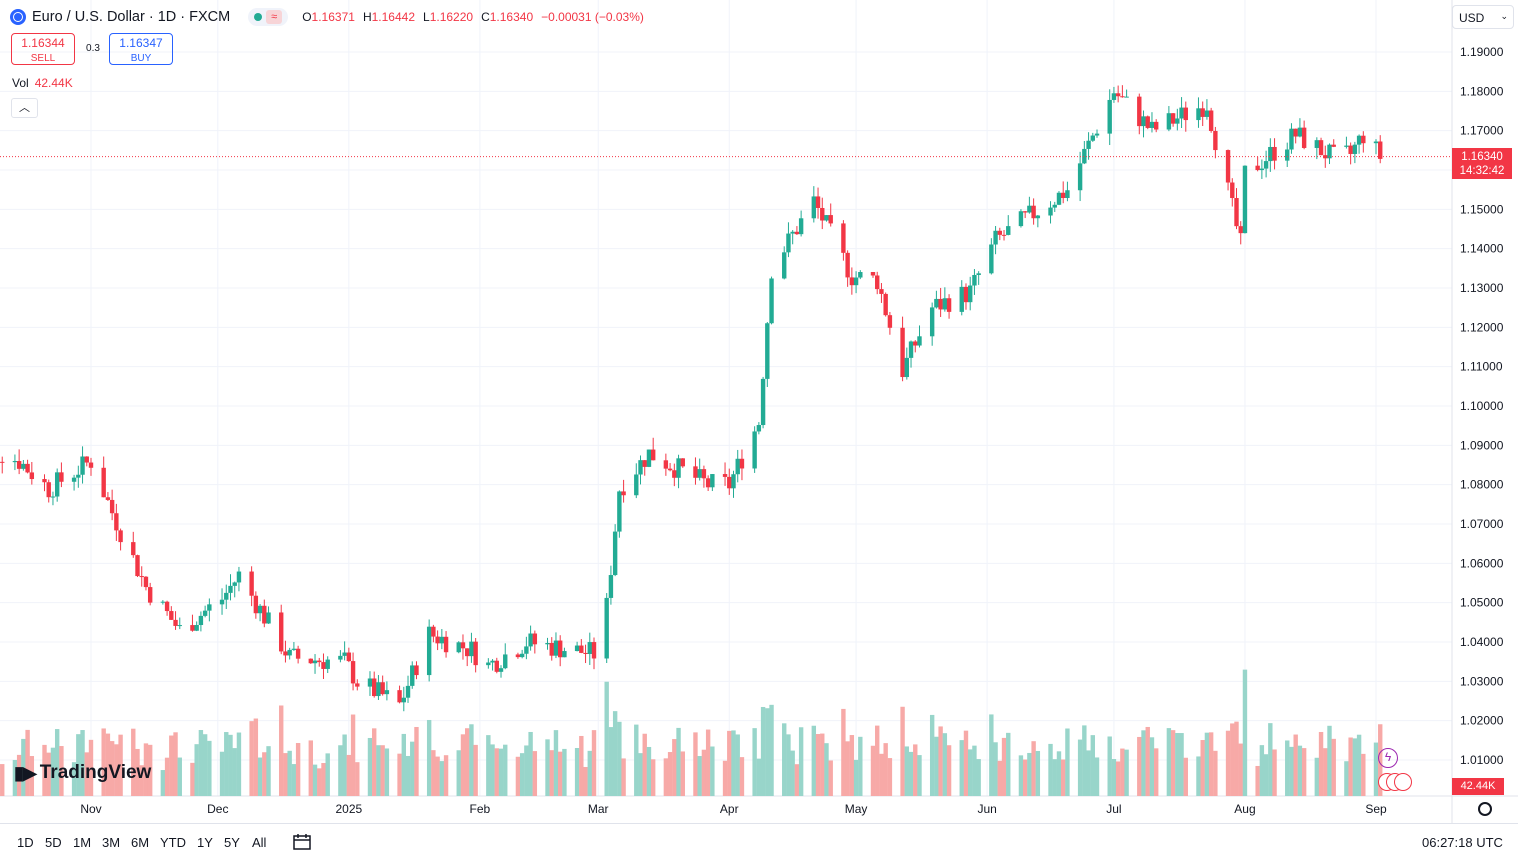 This screenshot has height=863, width=1518. What do you see at coordinates (111, 842) in the screenshot?
I see `range-3m: 3M` at bounding box center [111, 842].